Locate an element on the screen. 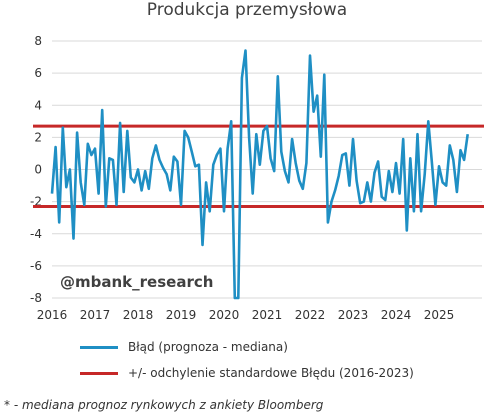 The image size is (494, 417). x-tick-label: 2018 is located at coordinates (138, 315).